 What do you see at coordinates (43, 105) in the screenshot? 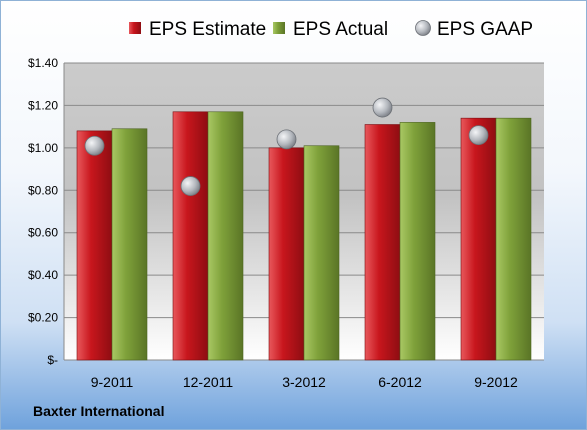
I see `y-tick-label: $1.20` at bounding box center [43, 105].